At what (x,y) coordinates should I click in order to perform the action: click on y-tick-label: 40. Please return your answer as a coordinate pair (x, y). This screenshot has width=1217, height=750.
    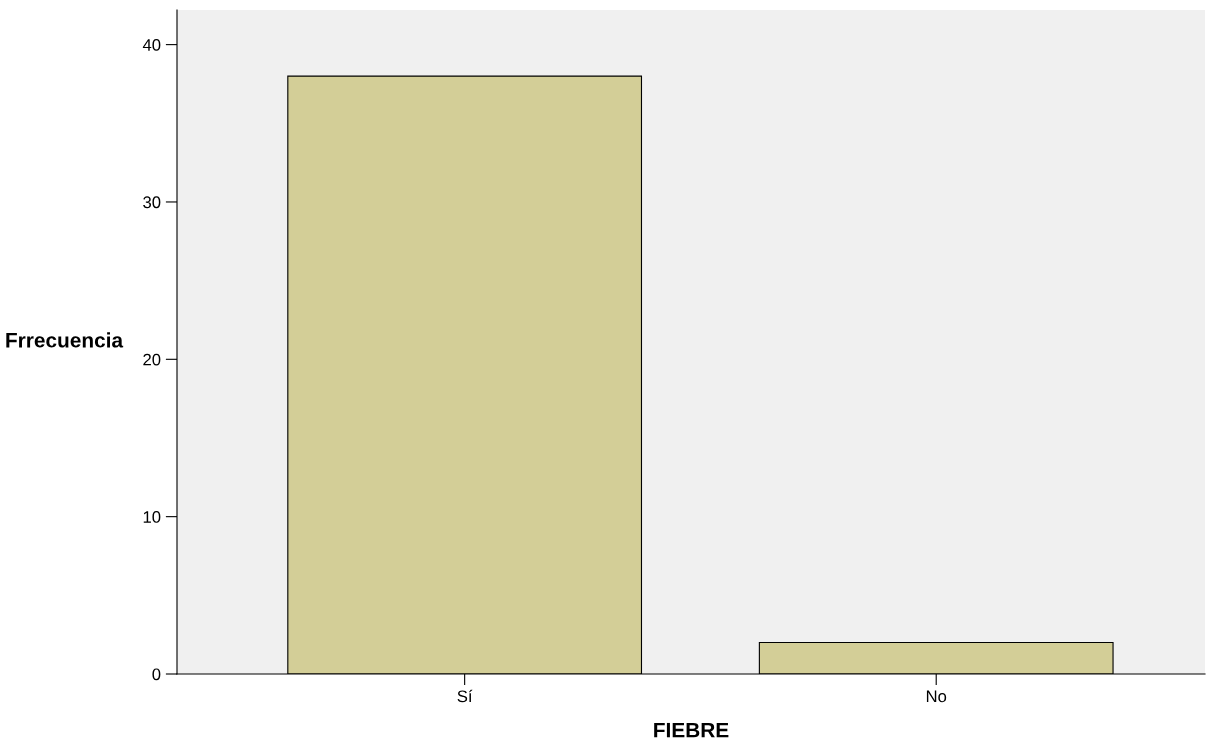
    Looking at the image, I should click on (151, 45).